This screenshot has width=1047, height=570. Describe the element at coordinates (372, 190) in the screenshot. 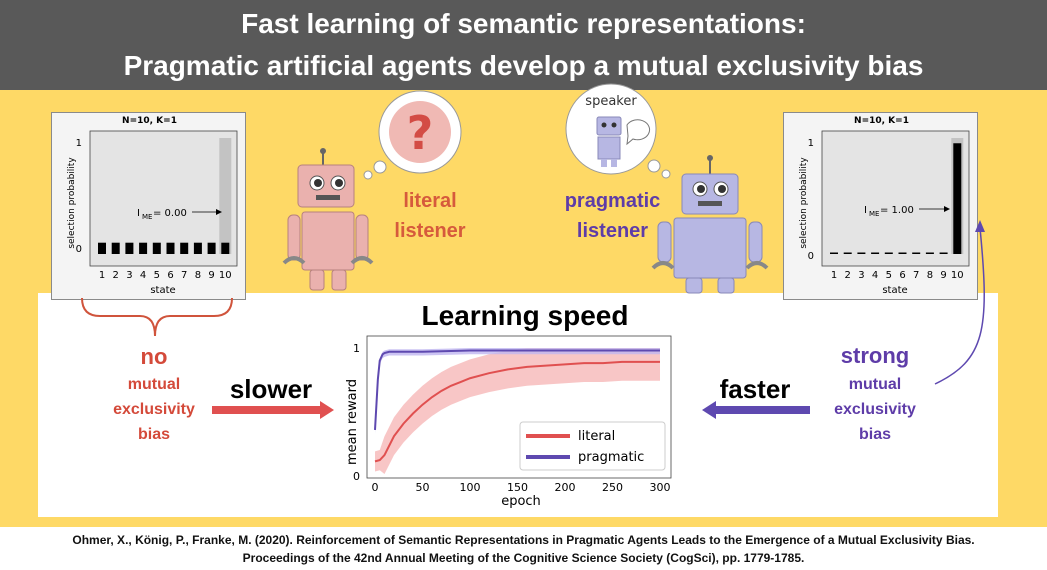

I see `literal-robot-illustration: ?` at that location.